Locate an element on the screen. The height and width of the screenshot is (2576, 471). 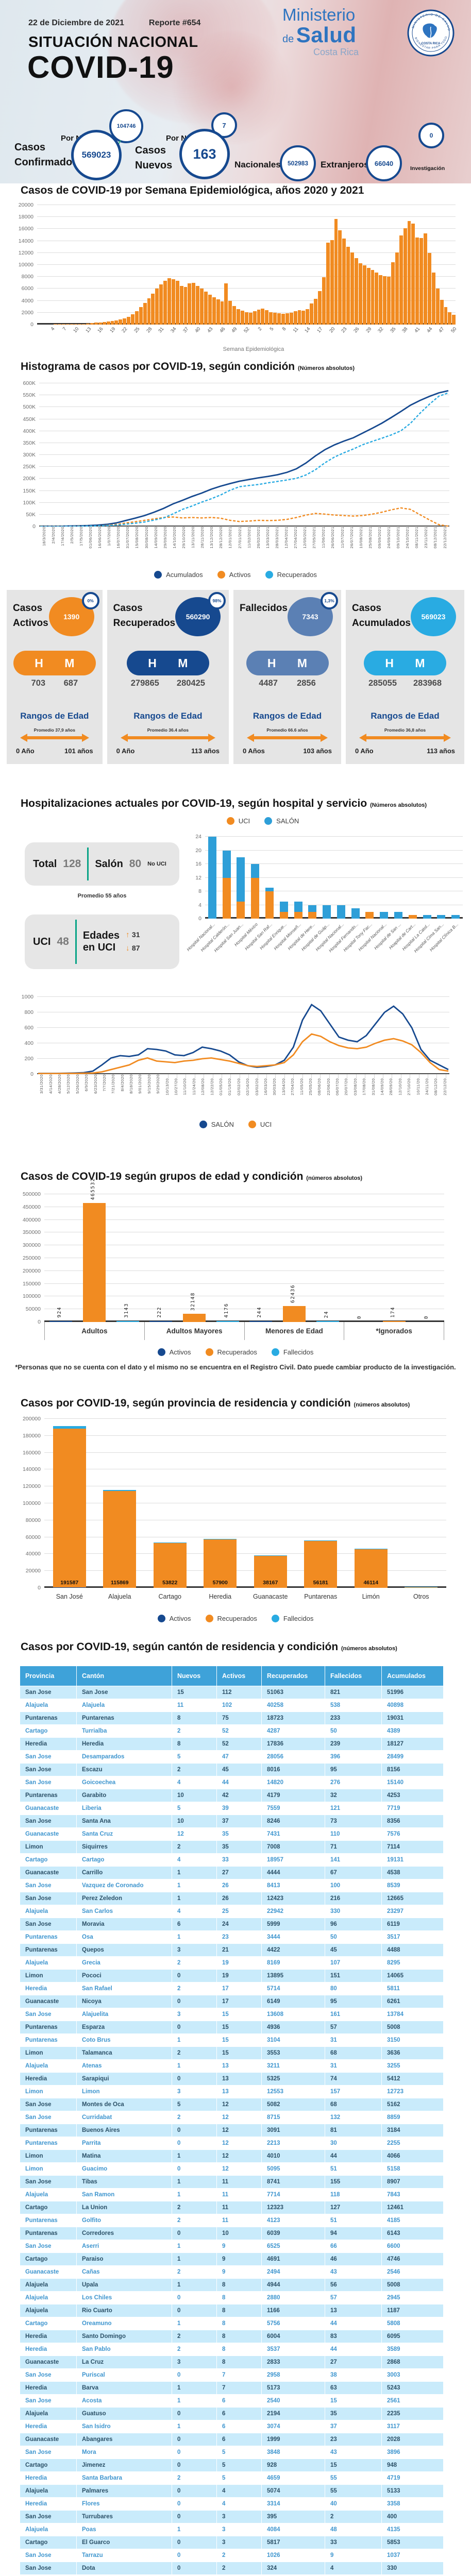
table-cell: Guatuso is located at coordinates (124, 2413).